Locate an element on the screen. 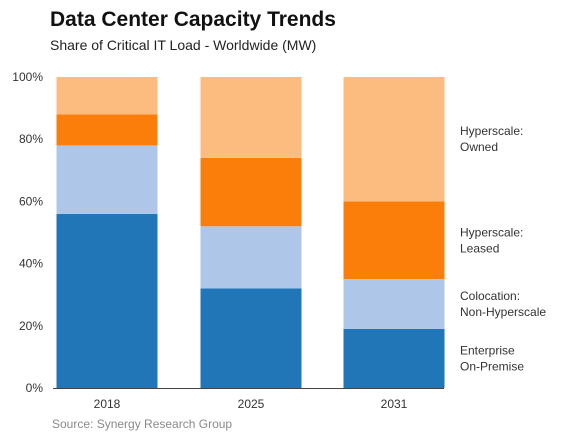  bar-segment-2018-colocation is located at coordinates (107, 179).